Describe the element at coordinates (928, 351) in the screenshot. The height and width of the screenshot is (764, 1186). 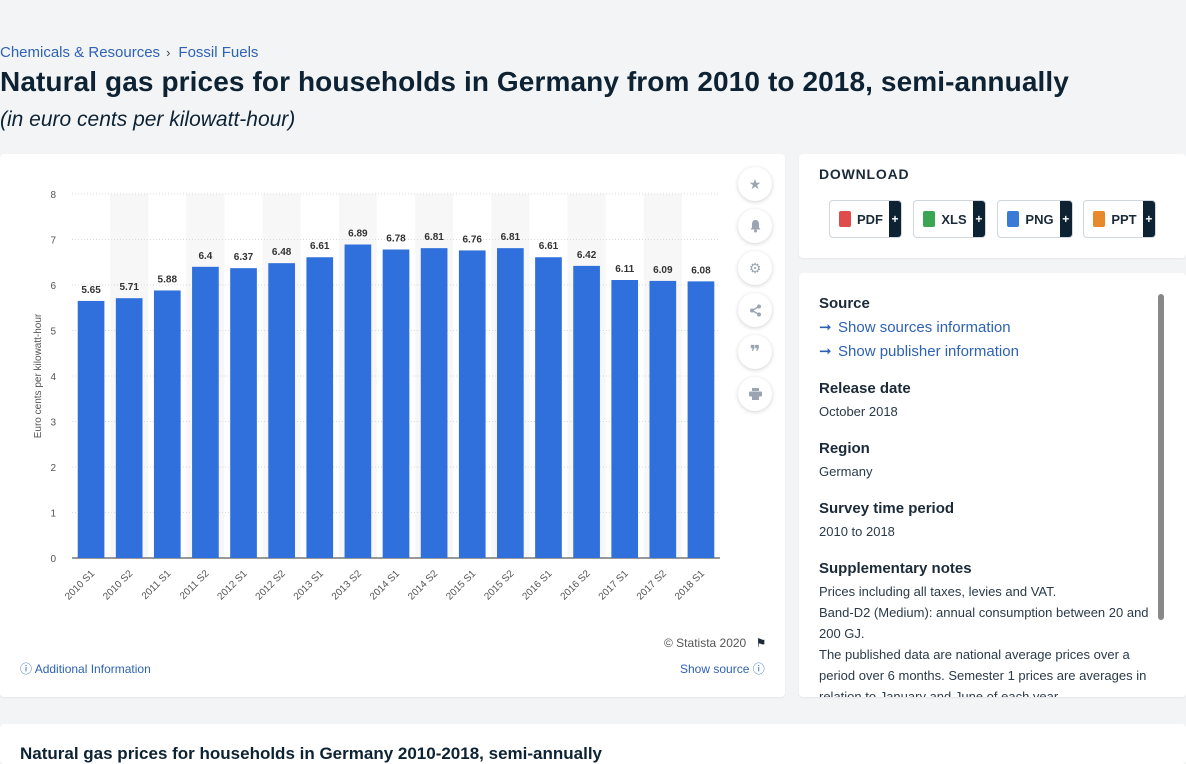
I see `show-publisher-label: Show publisher information` at that location.